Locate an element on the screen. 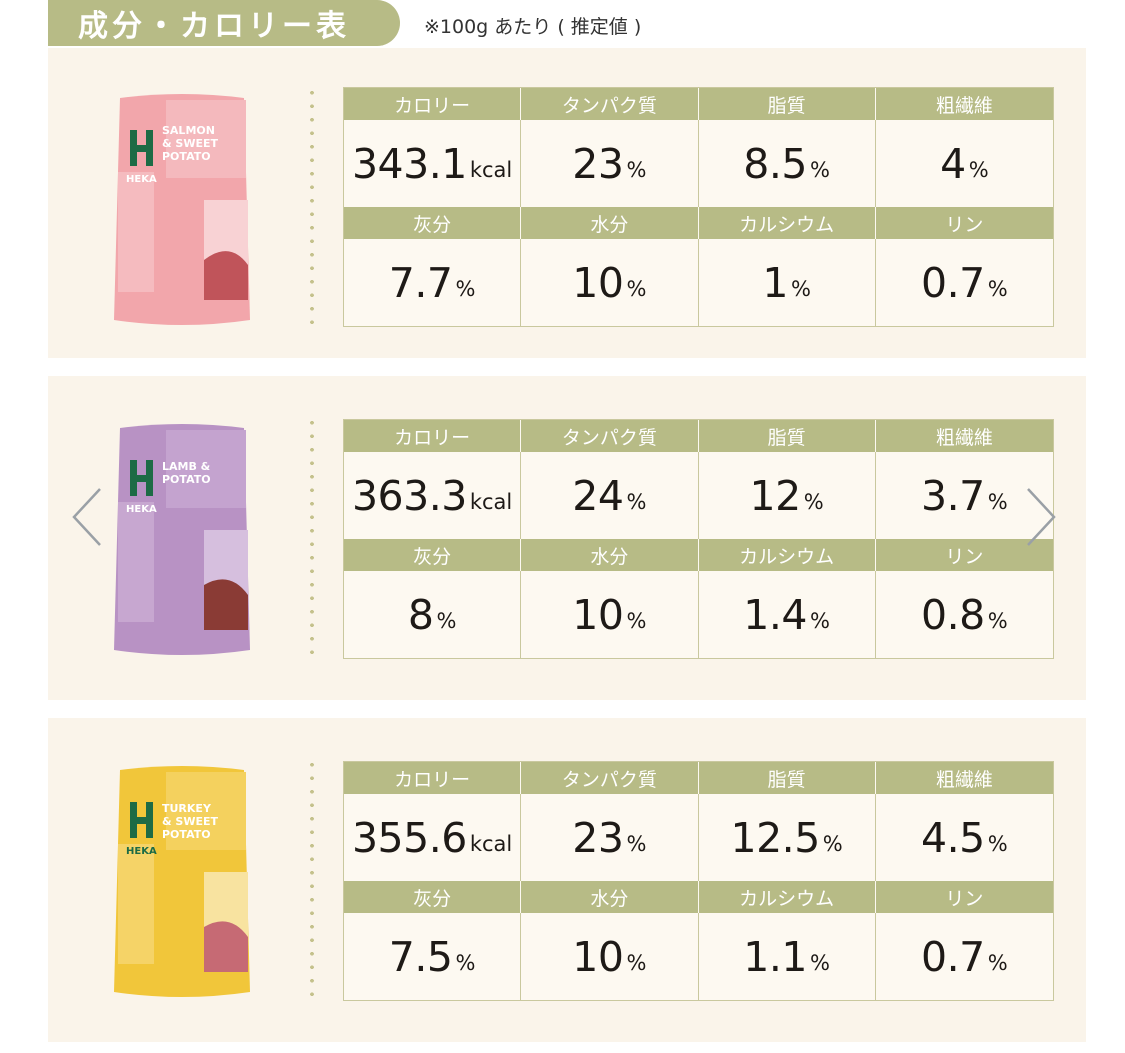 The height and width of the screenshot is (1053, 1125). value-ash: 7.7% is located at coordinates (433, 282).